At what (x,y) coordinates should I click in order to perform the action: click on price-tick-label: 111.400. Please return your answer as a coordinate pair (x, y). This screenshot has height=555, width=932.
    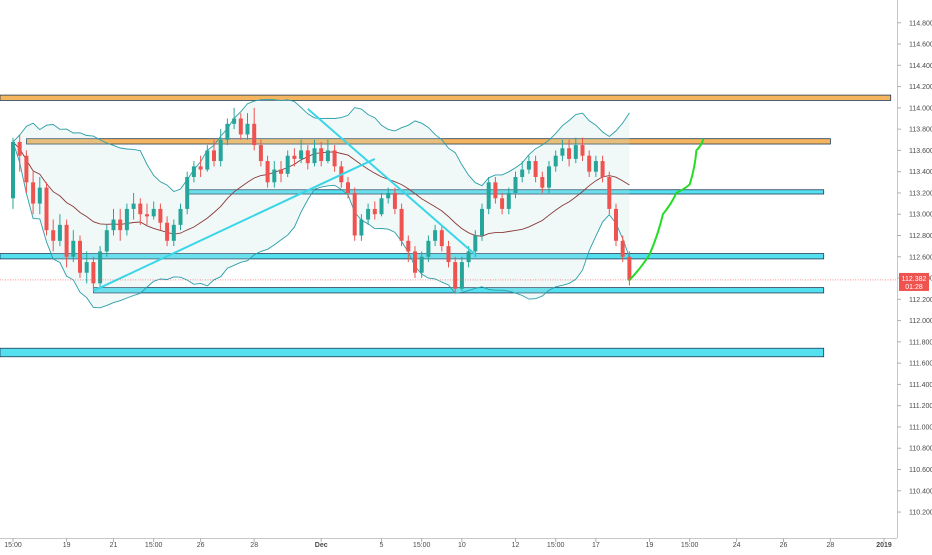
    Looking at the image, I should click on (920, 385).